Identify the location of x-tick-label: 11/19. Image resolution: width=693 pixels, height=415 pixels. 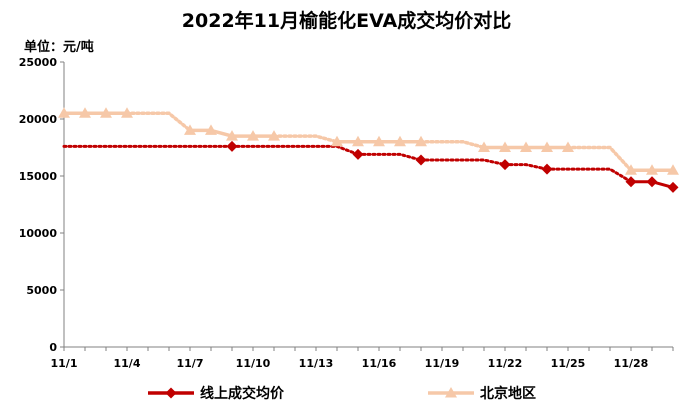
(442, 363).